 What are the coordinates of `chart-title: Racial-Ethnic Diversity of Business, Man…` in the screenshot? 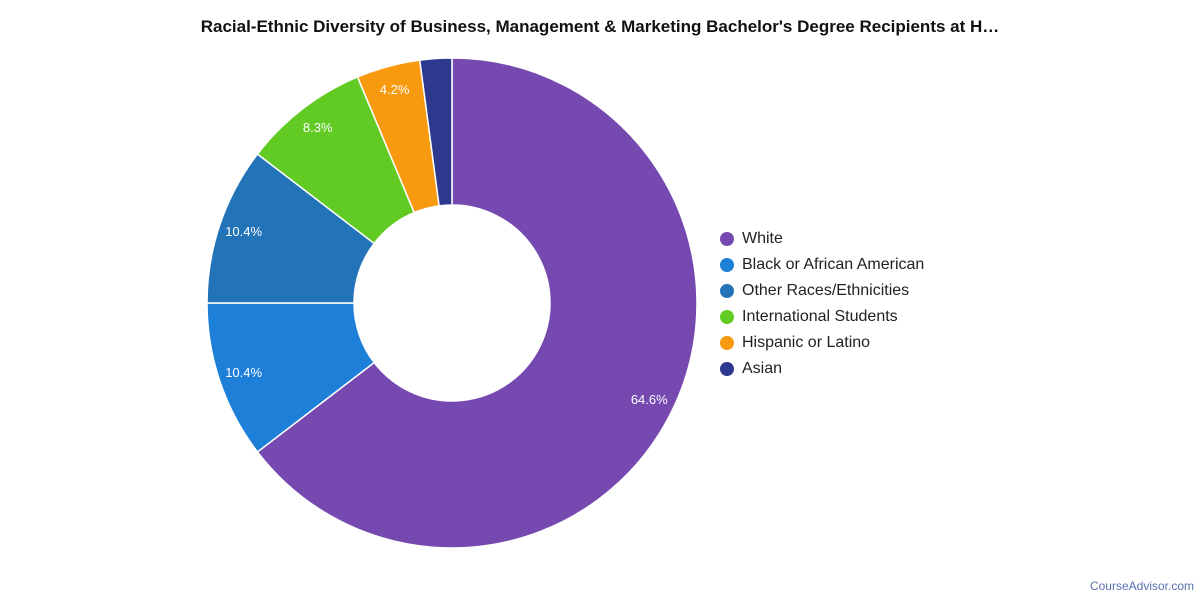 It's located at (600, 26).